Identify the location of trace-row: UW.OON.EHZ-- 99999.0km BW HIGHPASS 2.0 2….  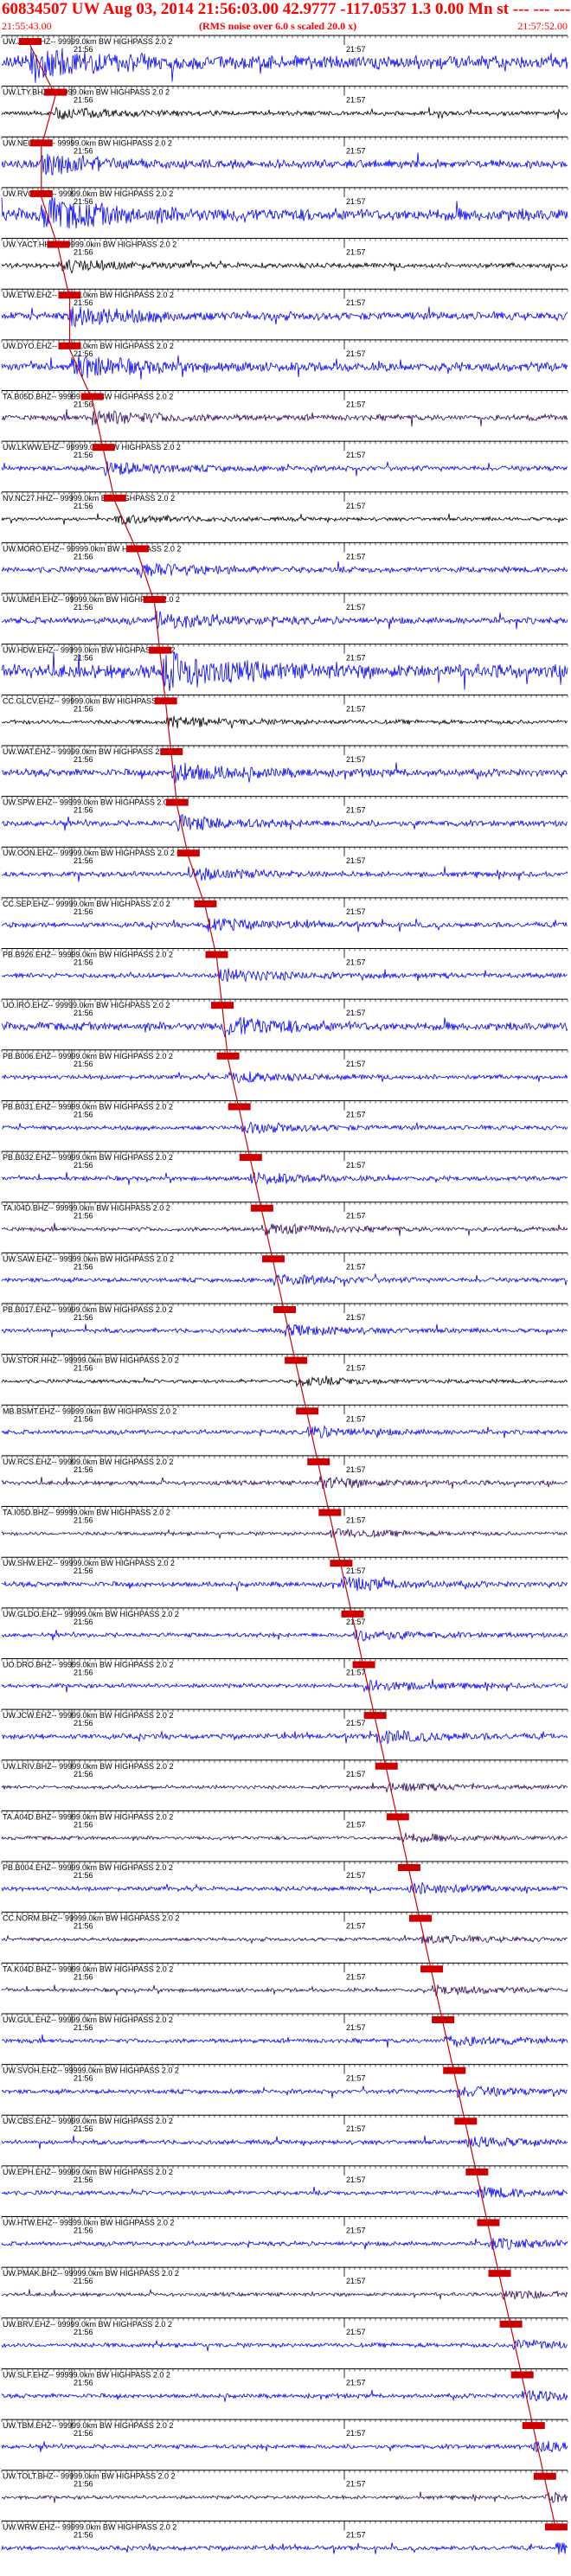
(284, 864).